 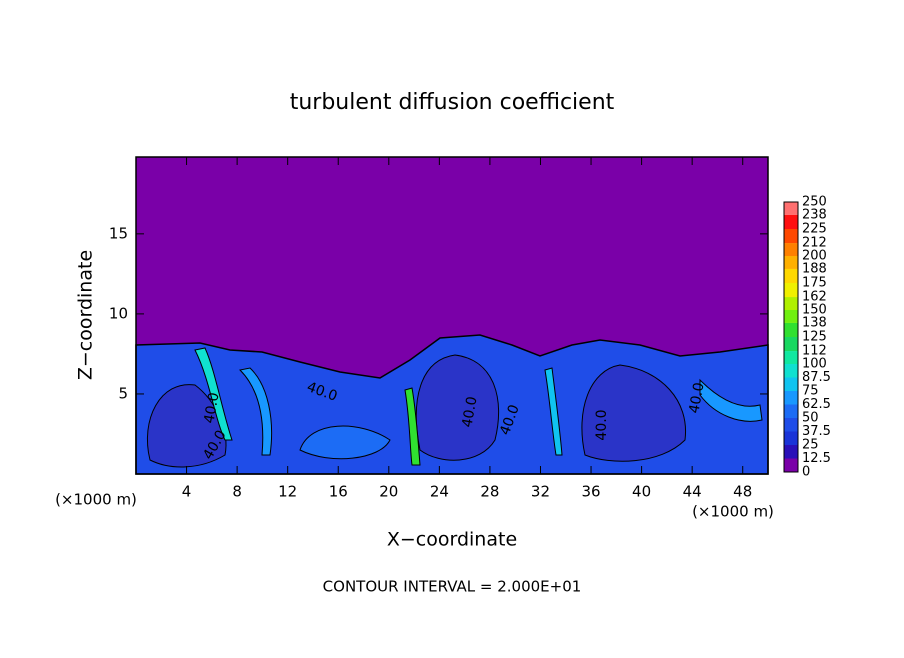 I want to click on colorbar-label: 75, so click(x=810, y=391).